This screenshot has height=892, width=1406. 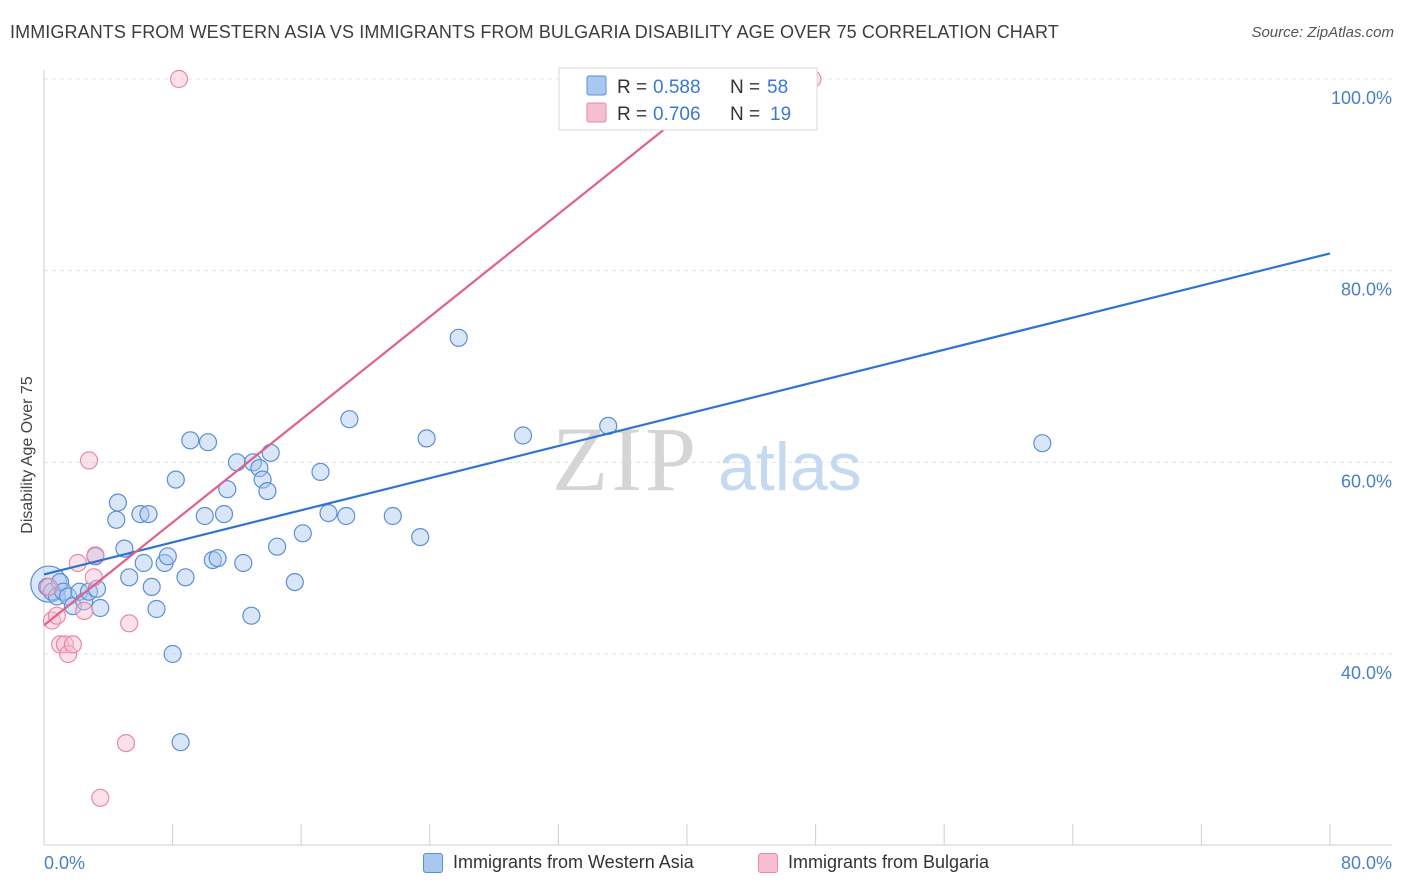 What do you see at coordinates (777, 87) in the screenshot?
I see `legend-n-value-0: 58` at bounding box center [777, 87].